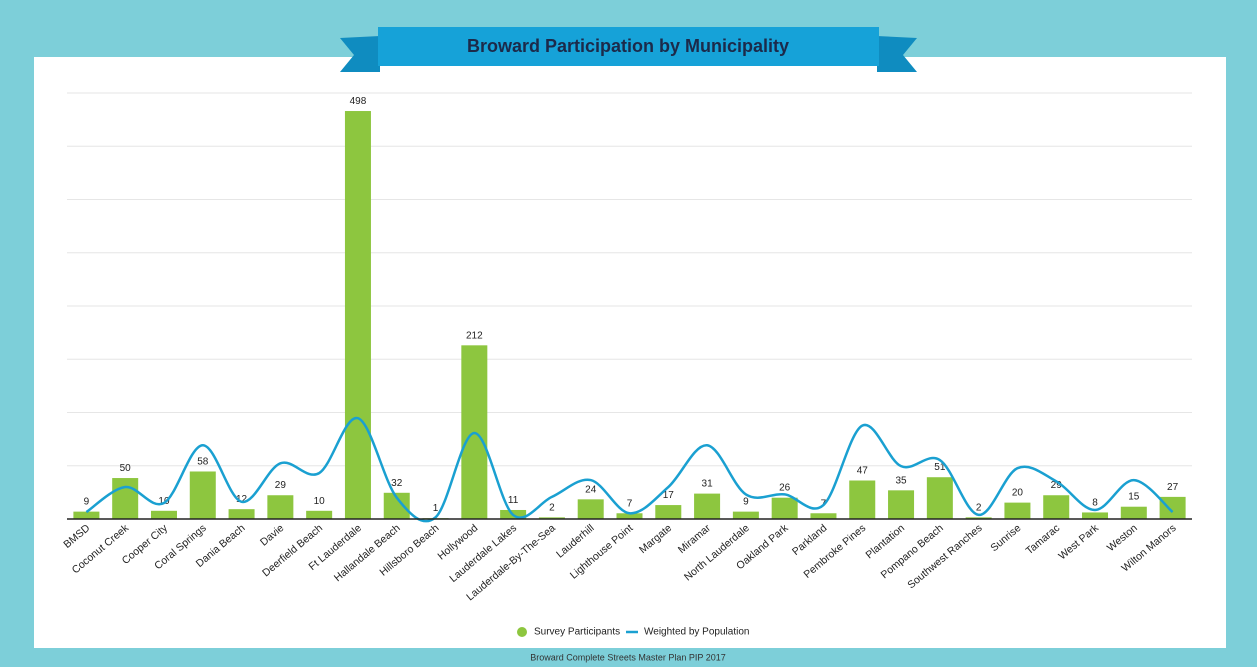  What do you see at coordinates (696, 632) in the screenshot?
I see `legend-label: Weighted by Population` at bounding box center [696, 632].